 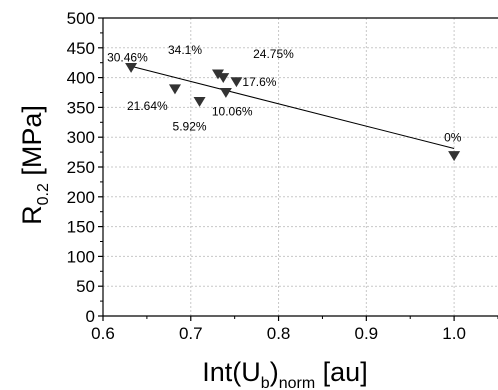 I want to click on trendline, so click(x=292, y=107).